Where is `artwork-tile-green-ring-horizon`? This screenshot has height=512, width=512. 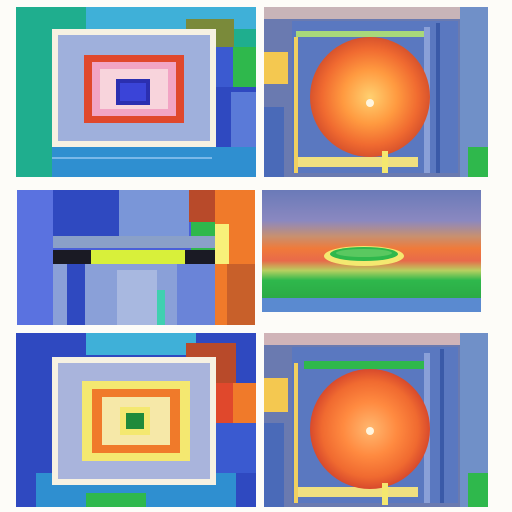 artwork-tile-green-ring-horizon is located at coordinates (371, 251).